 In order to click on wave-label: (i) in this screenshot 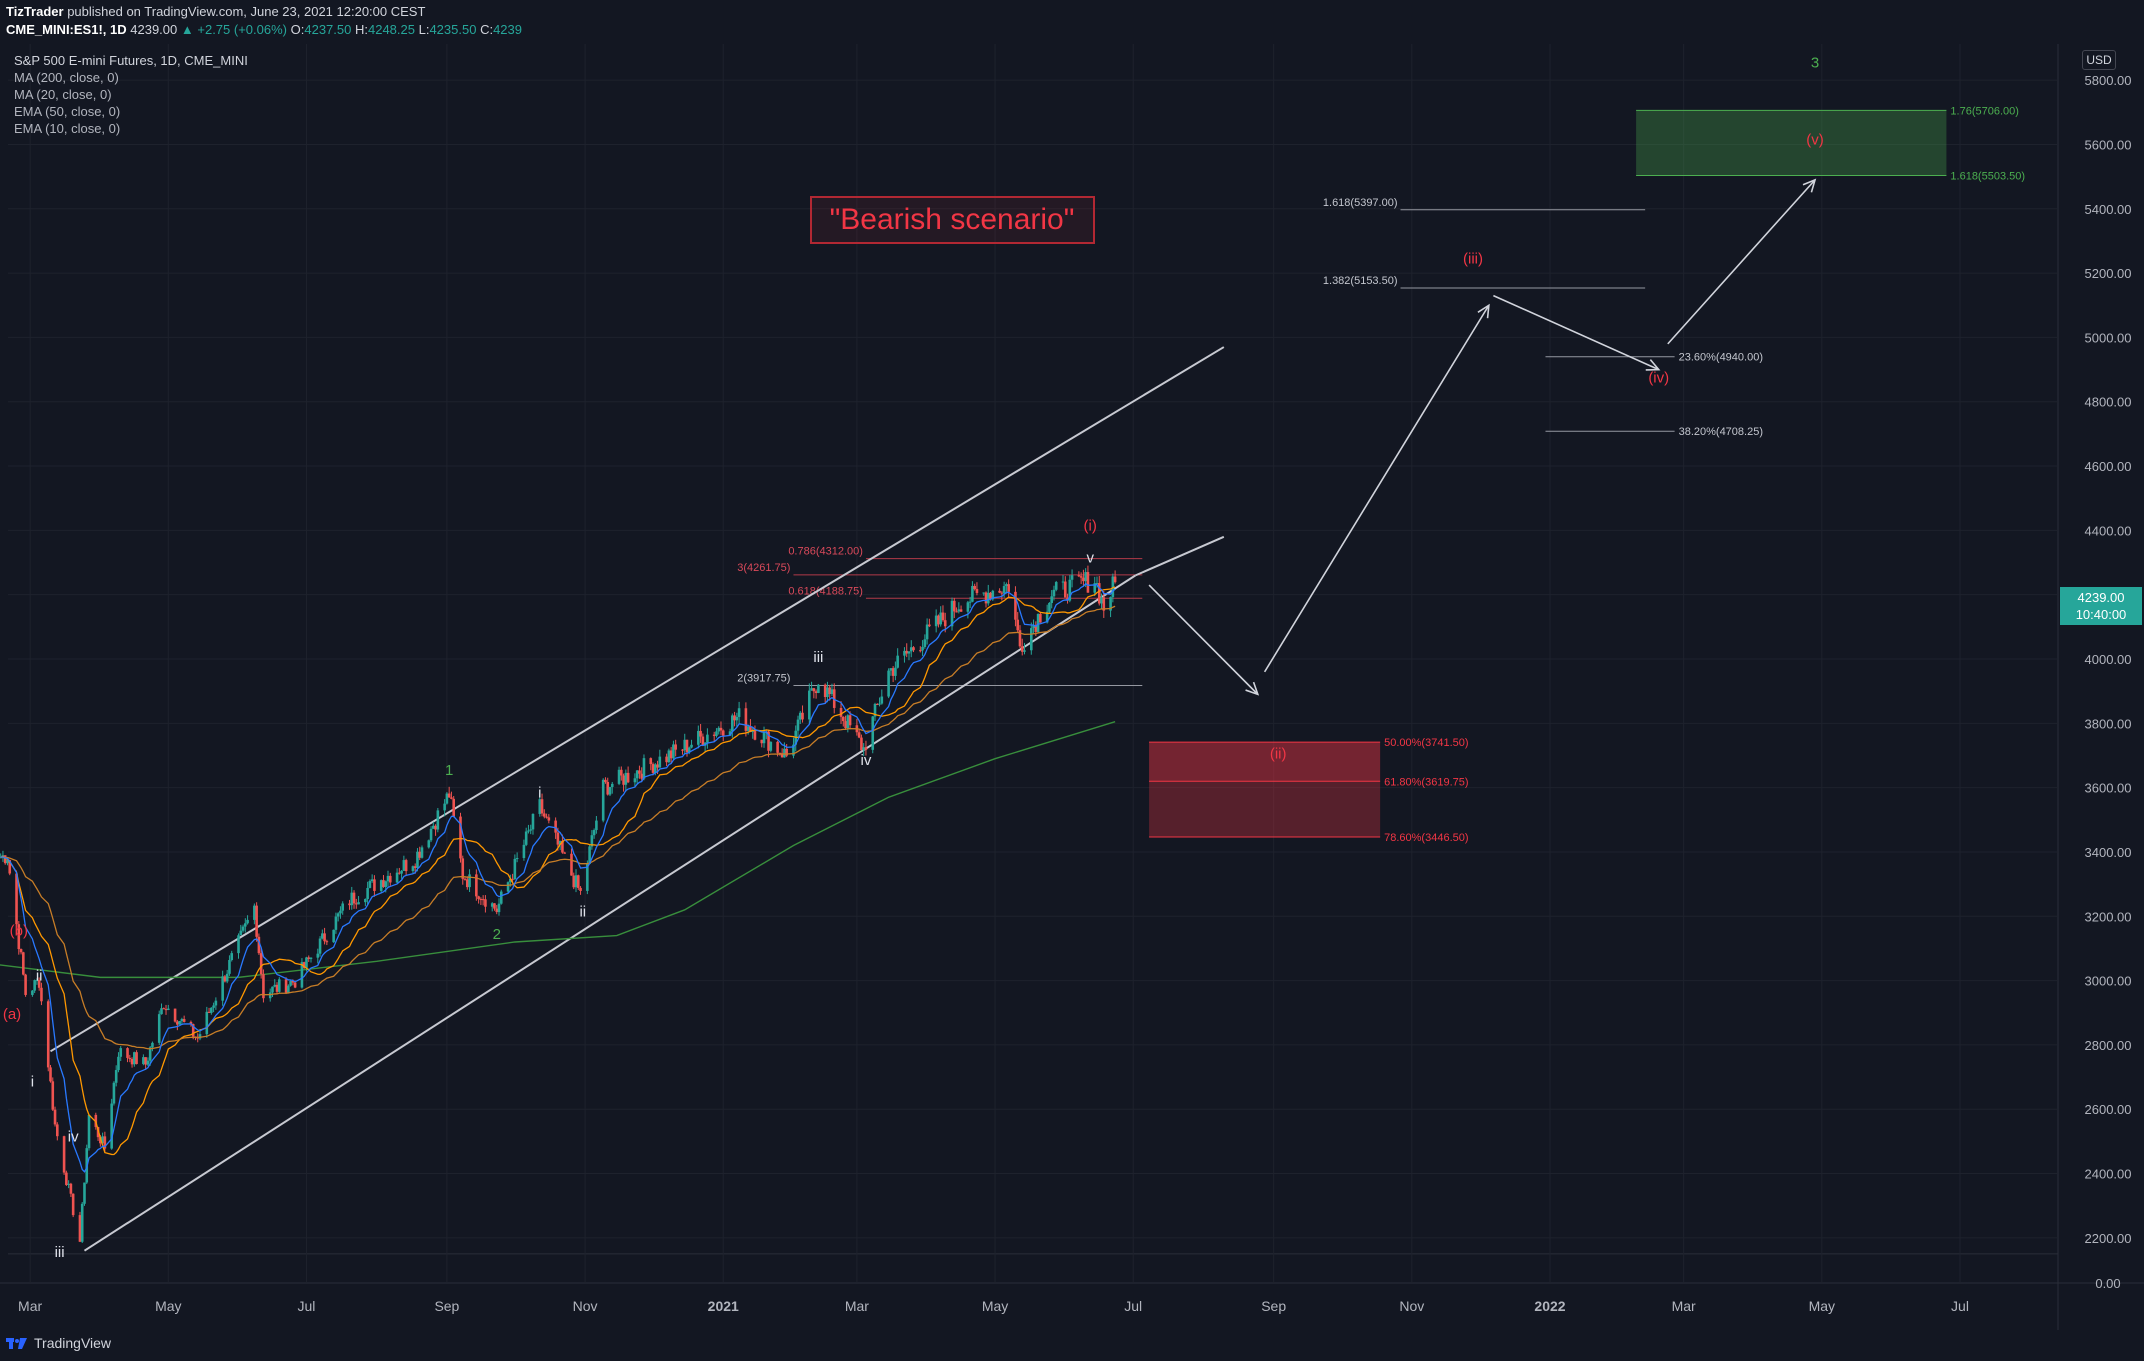, I will do `click(1090, 525)`.